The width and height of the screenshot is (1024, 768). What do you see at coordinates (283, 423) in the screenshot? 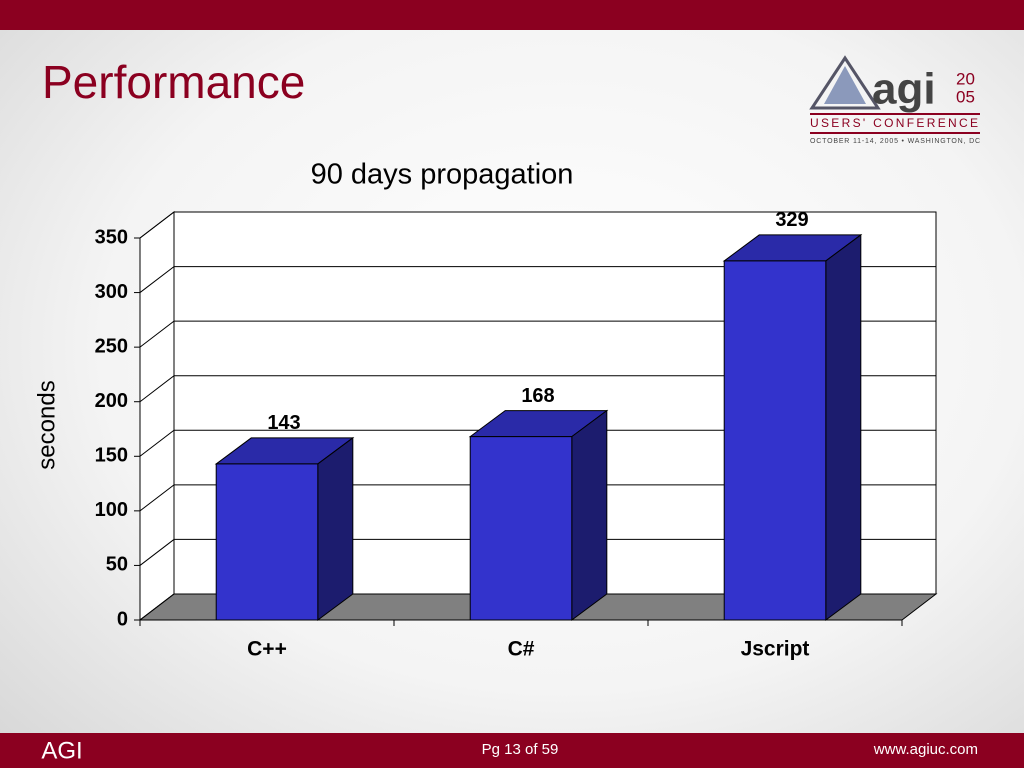
I see `value-label: 143` at bounding box center [283, 423].